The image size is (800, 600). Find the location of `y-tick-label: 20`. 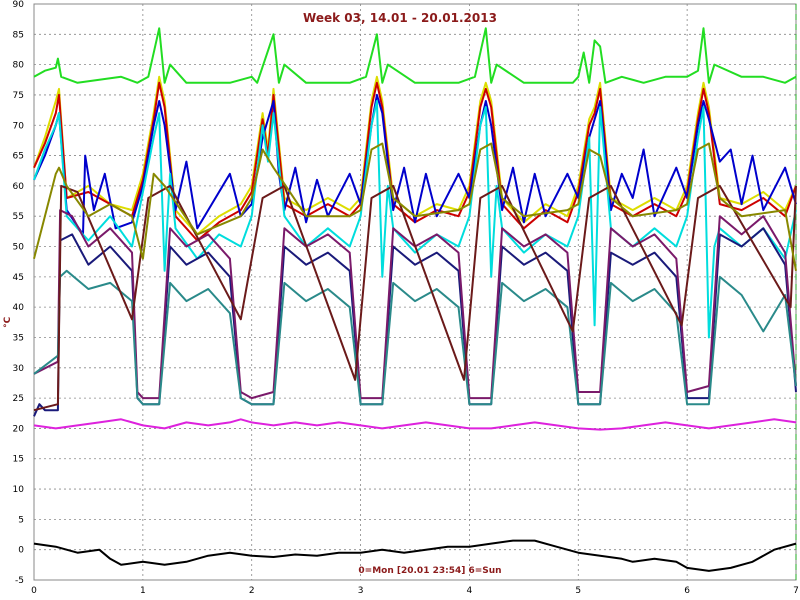

y-tick-label: 20 is located at coordinates (19, 429).